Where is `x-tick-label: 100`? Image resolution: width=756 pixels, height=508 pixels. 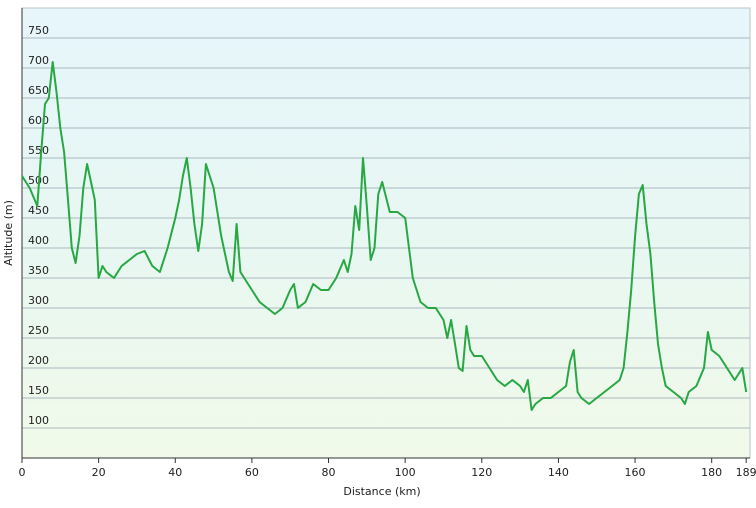 x-tick-label: 100 is located at coordinates (405, 472).